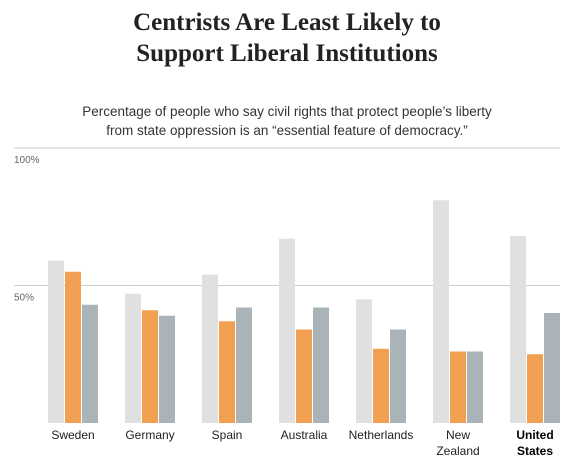  Describe the element at coordinates (457, 451) in the screenshot. I see `category-label: Zealand` at that location.